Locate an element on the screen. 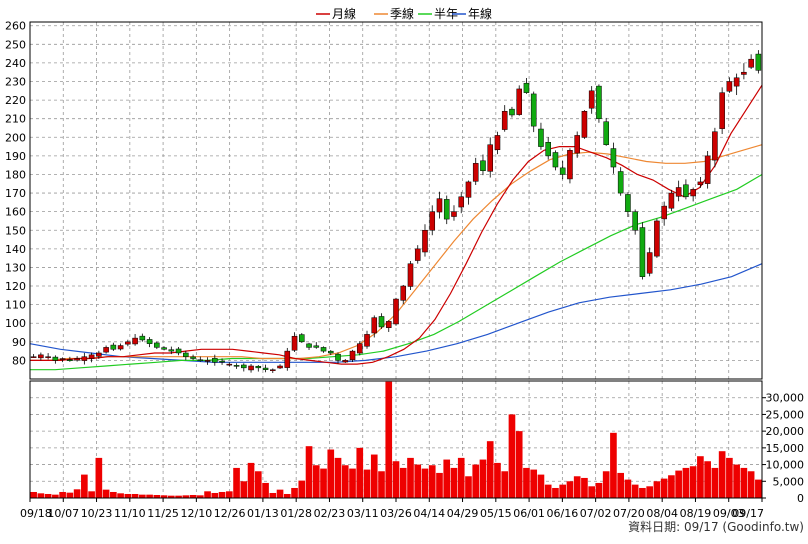 Image resolution: width=808 pixels, height=544 pixels. price-tick-label: 170 is located at coordinates (15, 193).